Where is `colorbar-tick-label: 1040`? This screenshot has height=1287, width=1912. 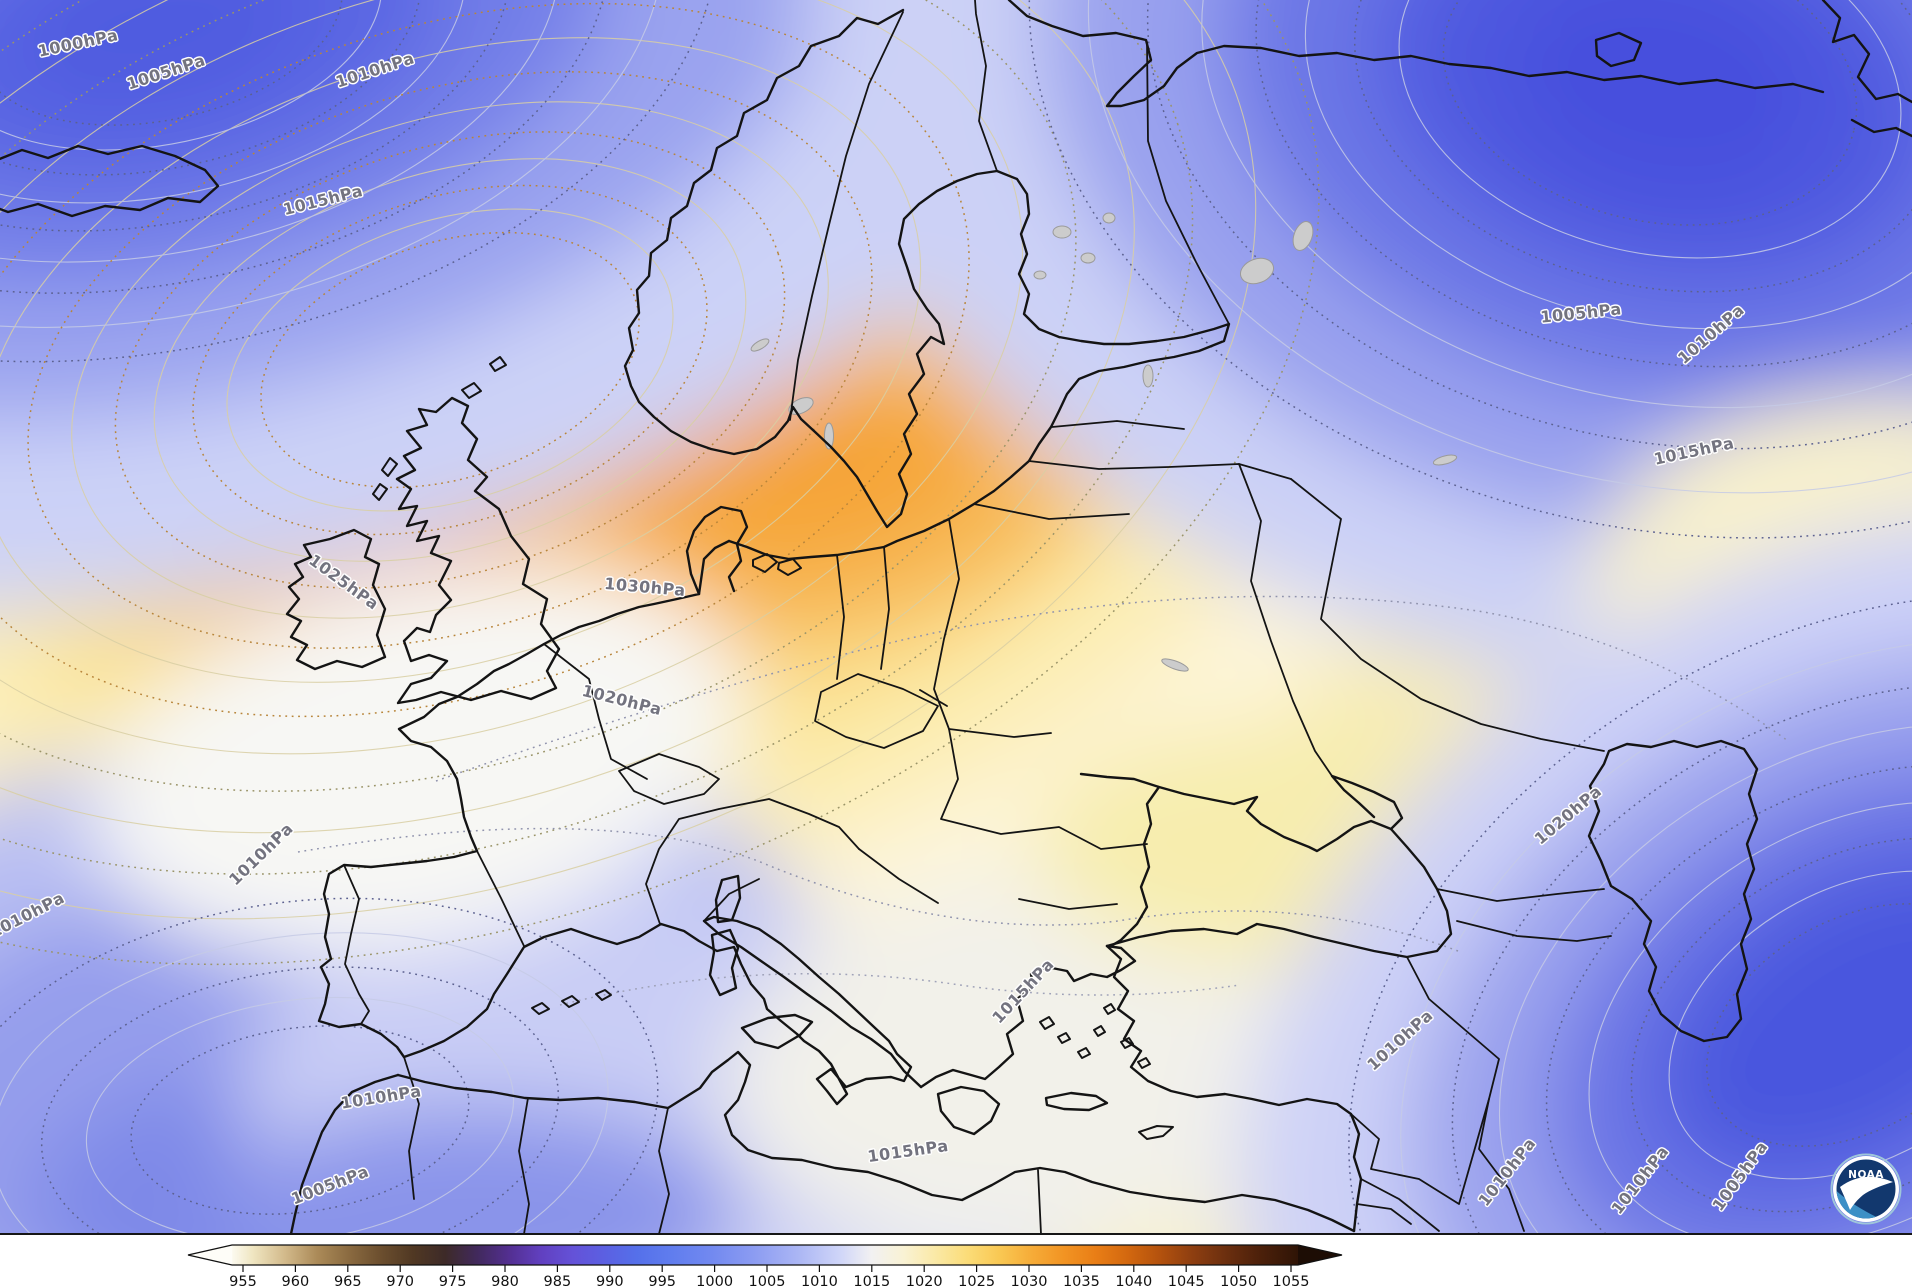 colorbar-tick-label: 1040 is located at coordinates (1133, 1280).